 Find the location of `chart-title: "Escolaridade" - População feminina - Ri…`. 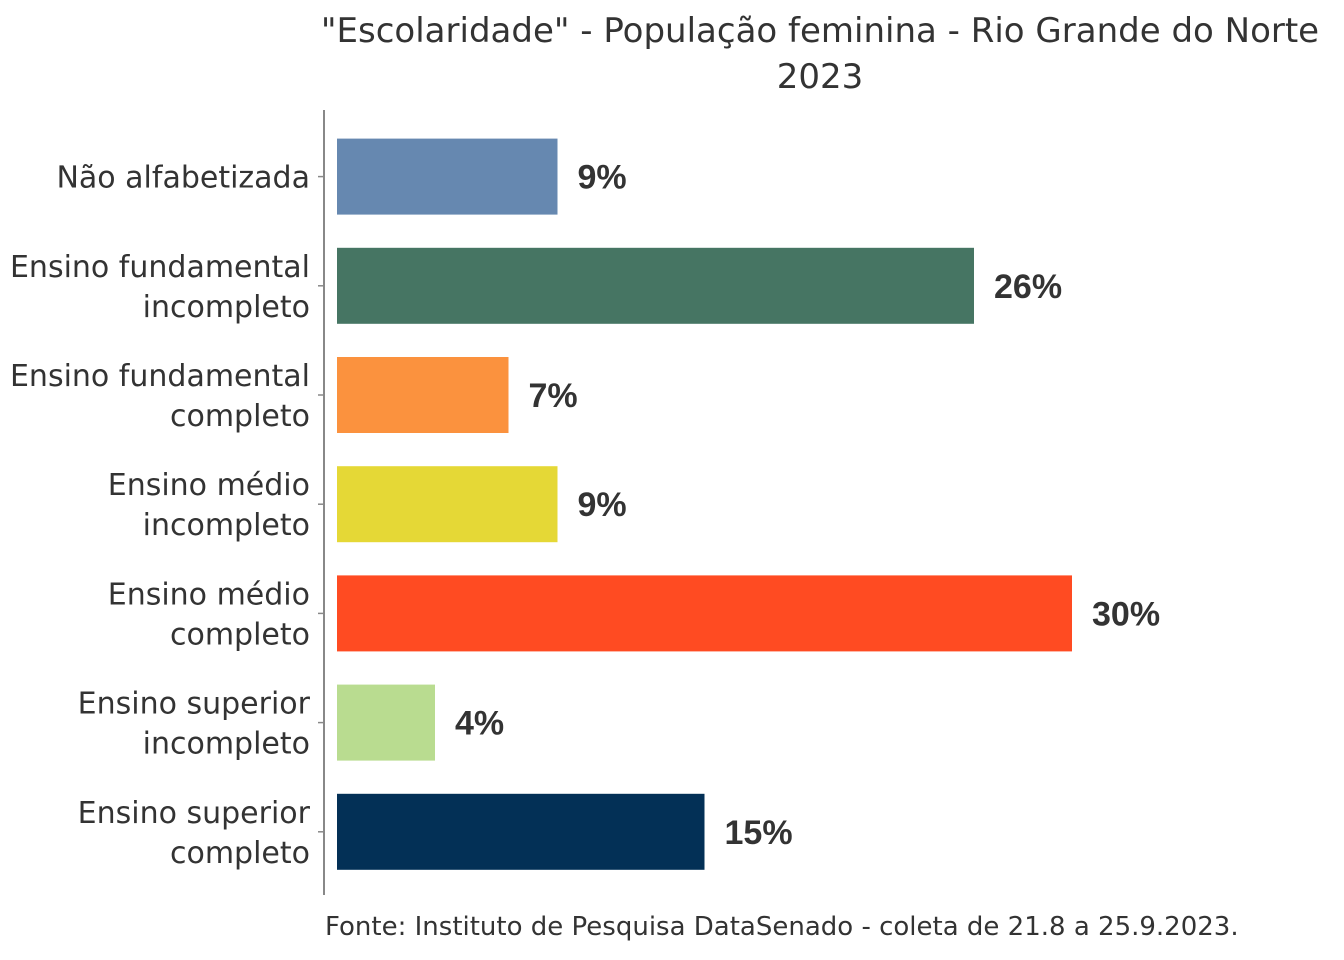

chart-title: "Escolaridade" - População feminina - Ri… is located at coordinates (820, 31).